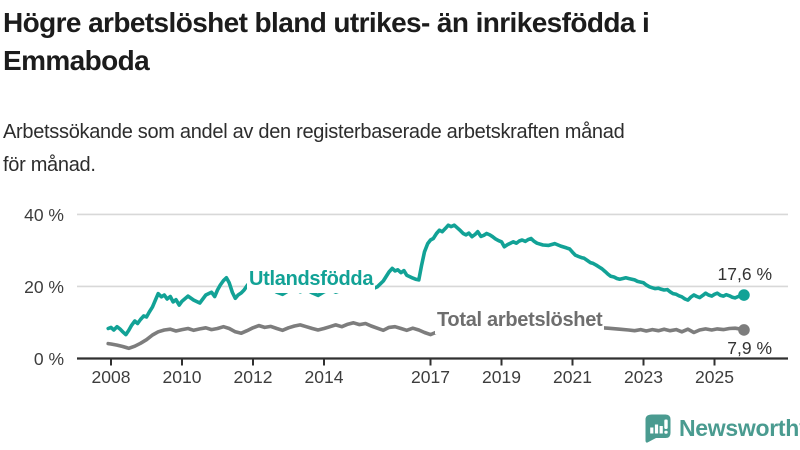 The height and width of the screenshot is (450, 800). I want to click on x-tick-label: 2010, so click(182, 377).